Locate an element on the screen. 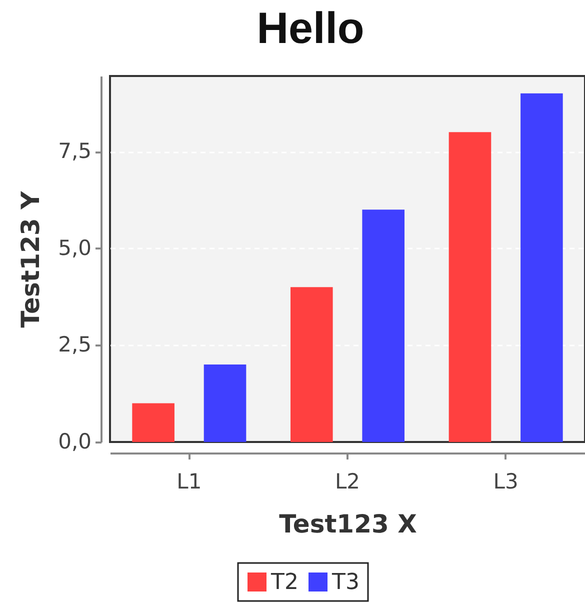 Image resolution: width=585 pixels, height=607 pixels. y-axis-title: Test123 Y is located at coordinates (31, 259).